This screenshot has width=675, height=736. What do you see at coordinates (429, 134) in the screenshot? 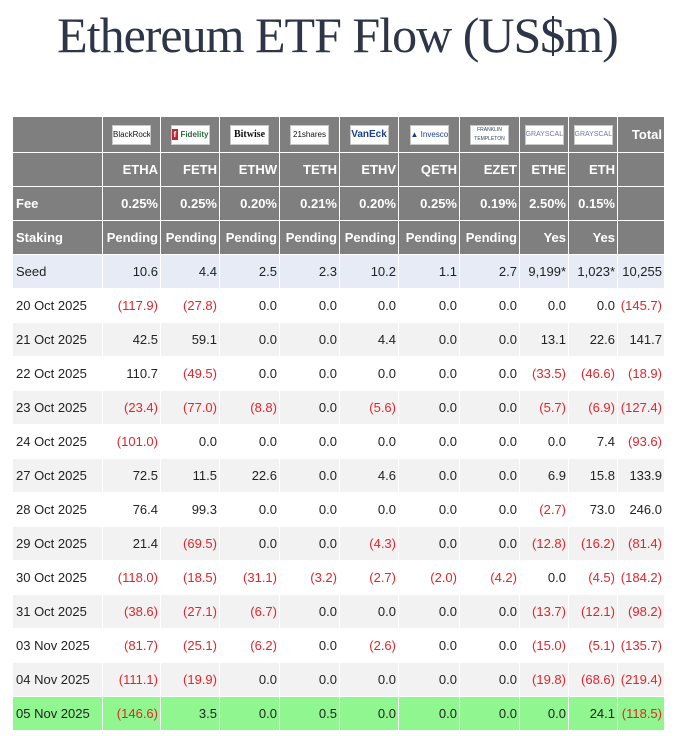
I see `invesco-logo: ▲ Invesco` at bounding box center [429, 134].